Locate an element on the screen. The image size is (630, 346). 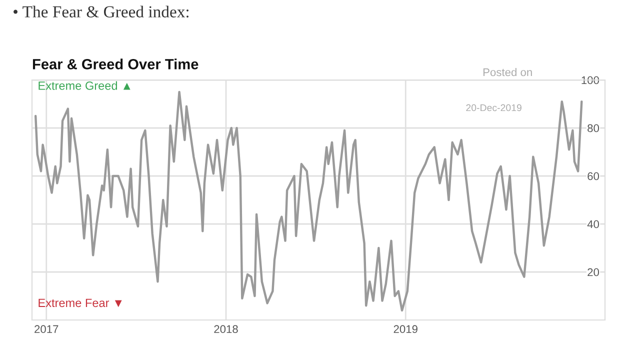
chart-subtitle: Fear & Greed Over Time is located at coordinates (115, 64).